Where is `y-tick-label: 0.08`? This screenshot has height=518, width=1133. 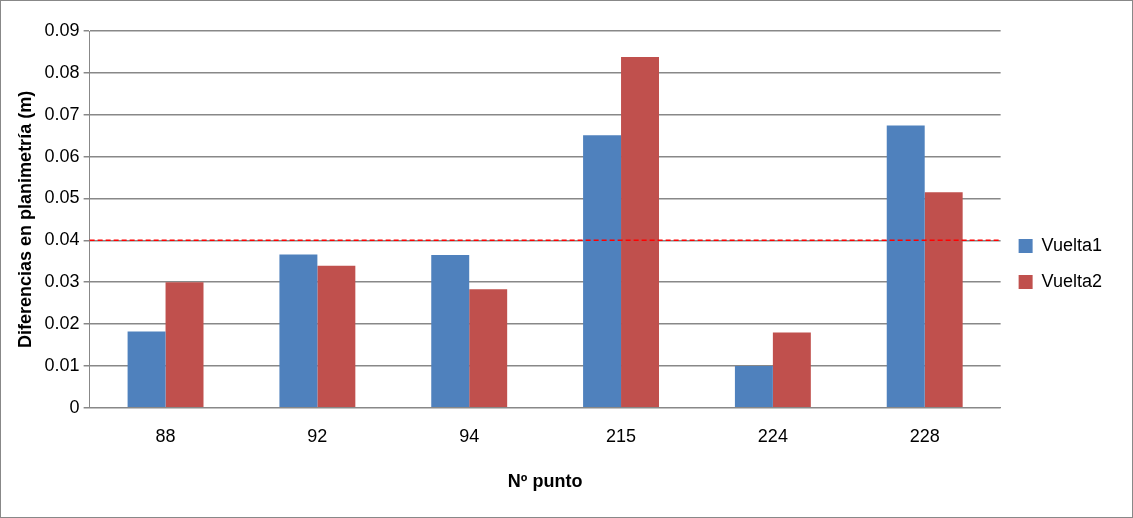 y-tick-label: 0.08 is located at coordinates (62, 71).